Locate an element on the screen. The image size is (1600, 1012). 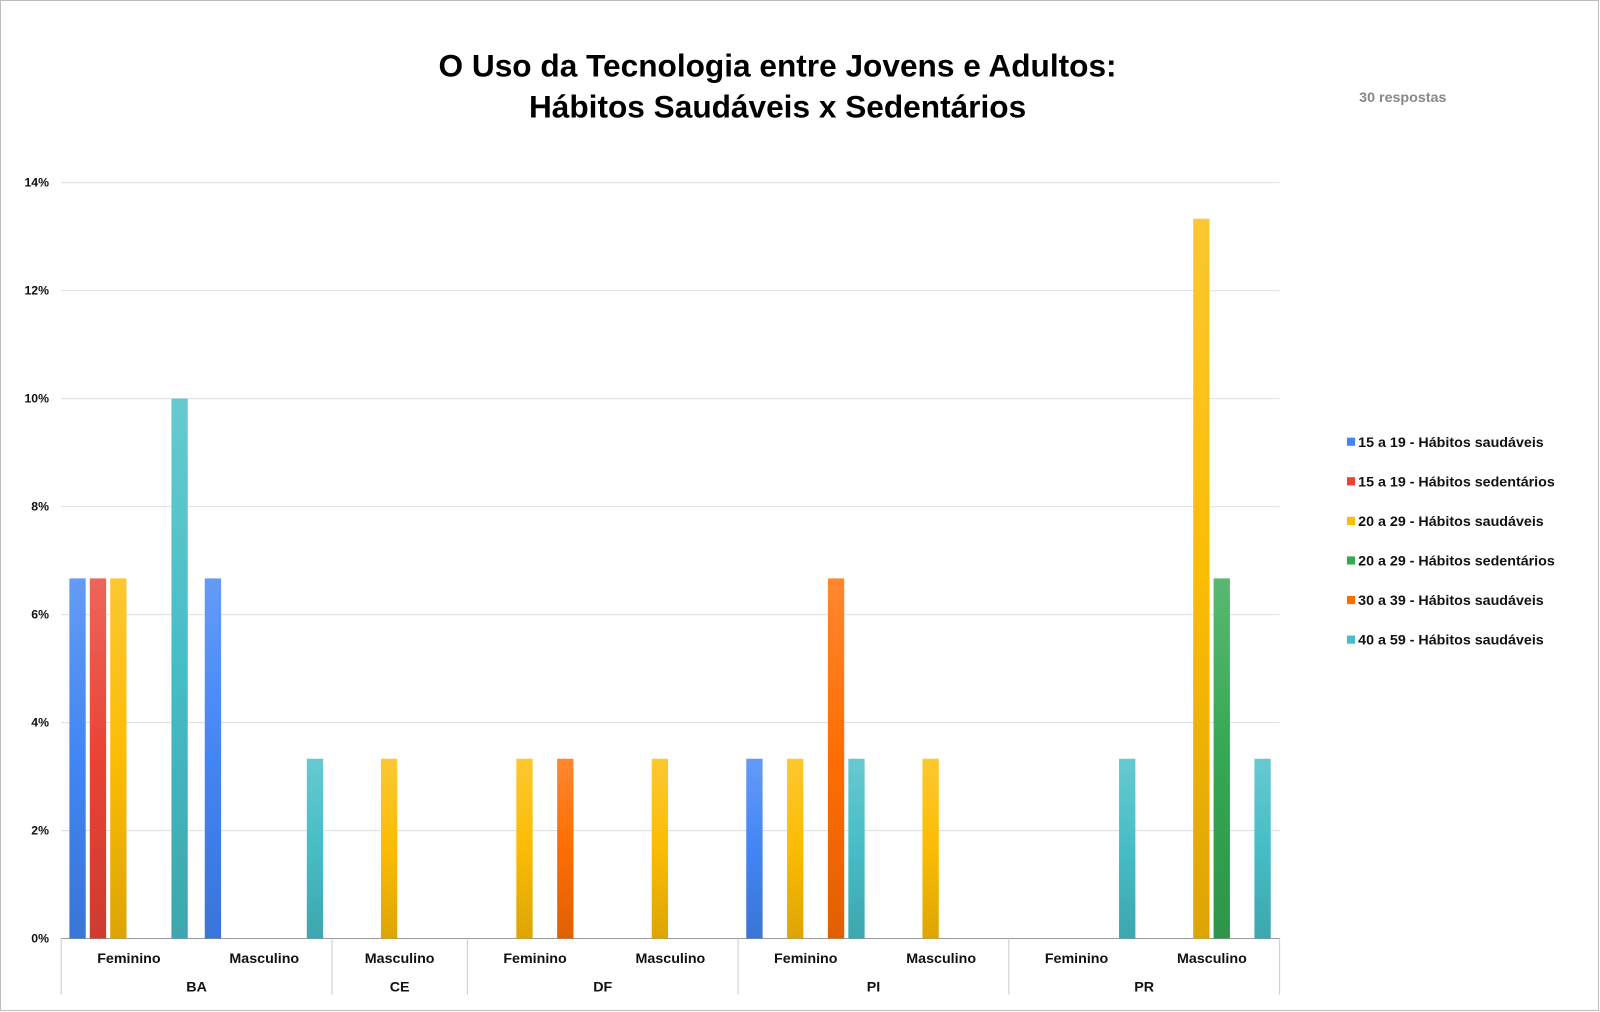
legend-item: 40 a 59 - Hábitos saudáveis is located at coordinates (1445, 641).